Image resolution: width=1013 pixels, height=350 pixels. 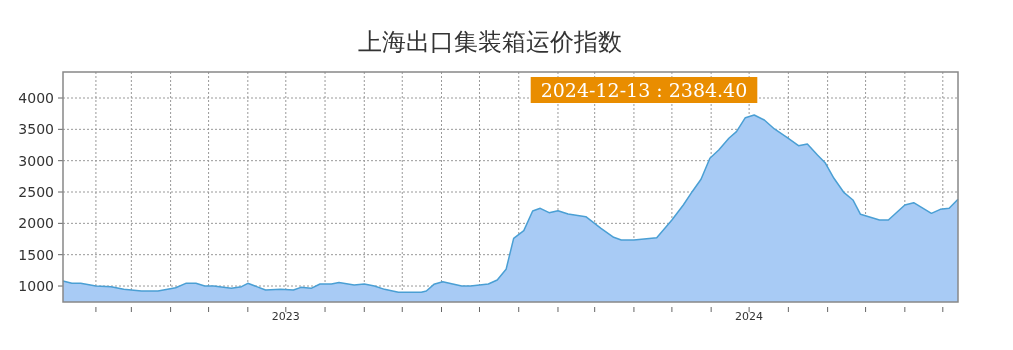 What do you see at coordinates (36, 254) in the screenshot?
I see `y-tick-label: 1500` at bounding box center [36, 254].